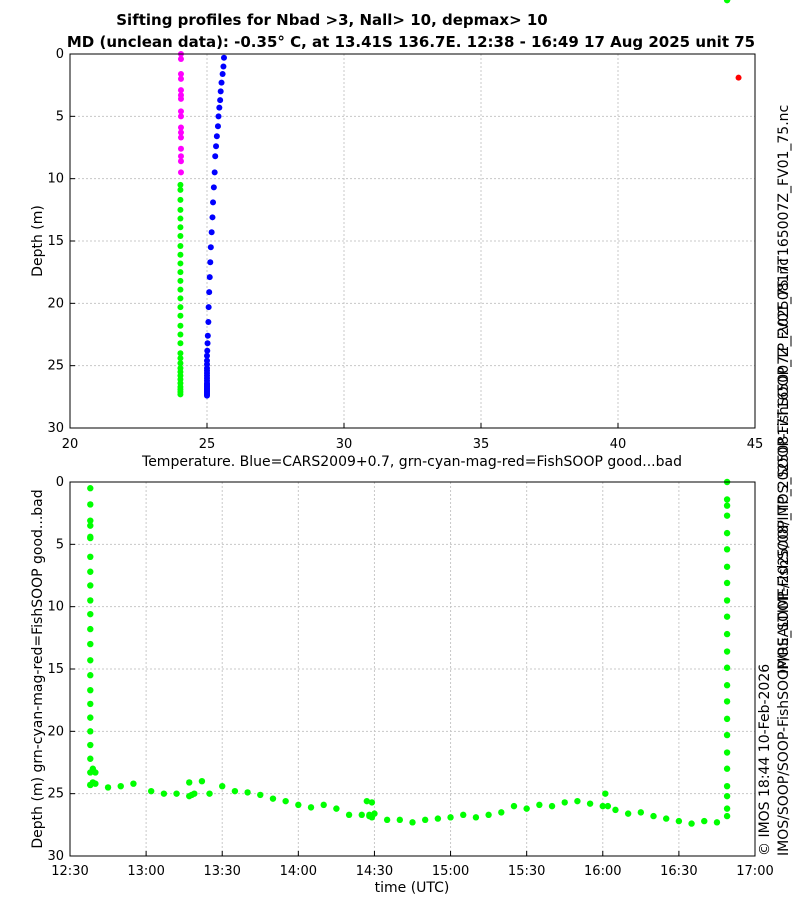 The width and height of the screenshot is (800, 904). Describe the element at coordinates (481, 444) in the screenshot. I see `top-x-tick-label: 35` at that location.